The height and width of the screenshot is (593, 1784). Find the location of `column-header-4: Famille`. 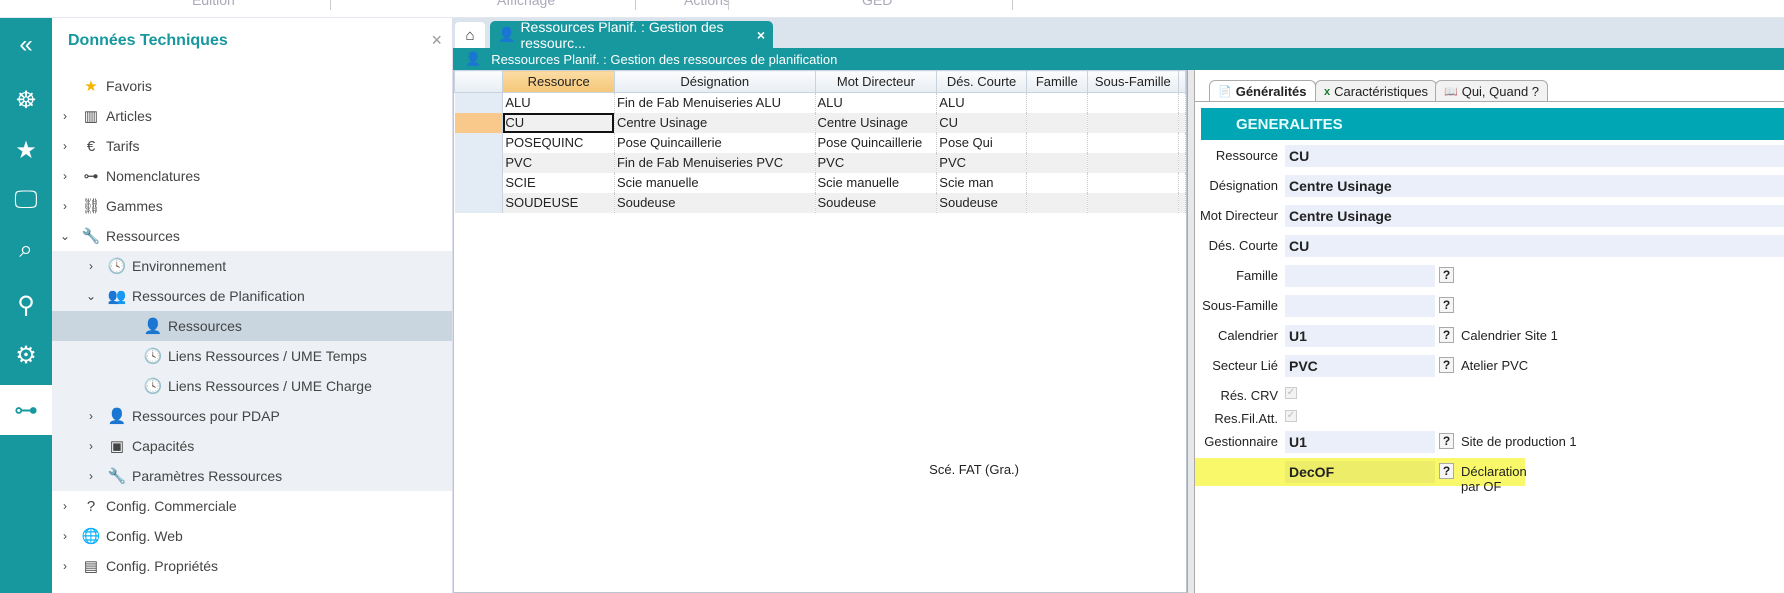

column-header-4: Famille is located at coordinates (1056, 81).